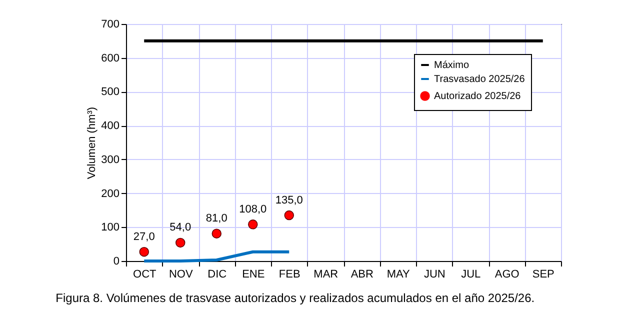 The height and width of the screenshot is (325, 625). I want to click on y-tick-label: 200, so click(110, 194).